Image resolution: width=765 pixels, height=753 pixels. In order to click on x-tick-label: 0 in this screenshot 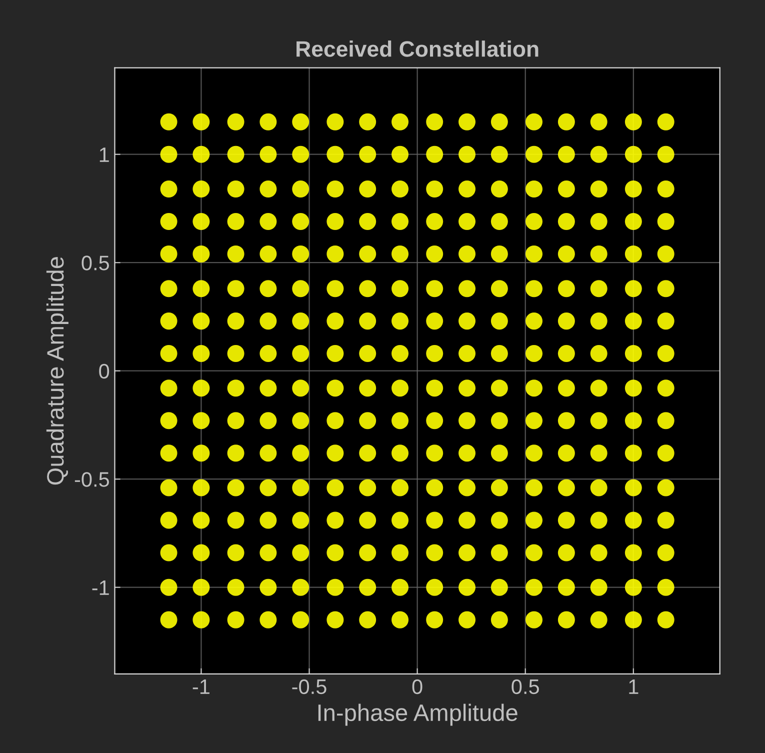, I will do `click(417, 686)`.